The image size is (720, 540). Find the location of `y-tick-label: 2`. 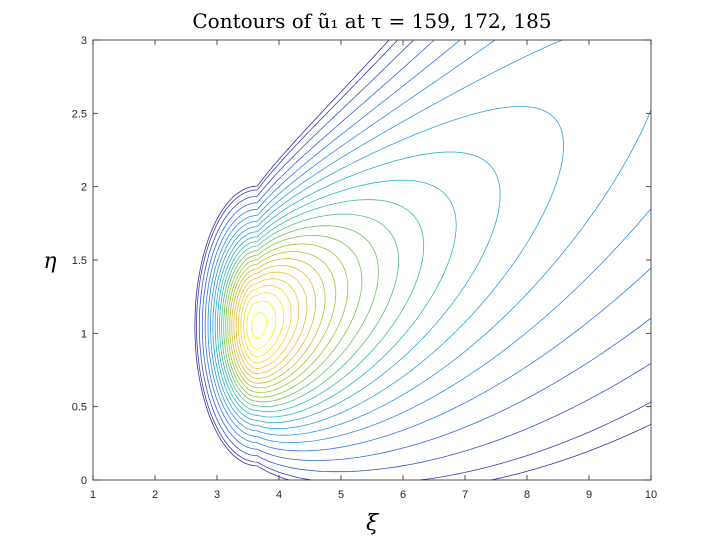

y-tick-label: 2 is located at coordinates (84, 188).